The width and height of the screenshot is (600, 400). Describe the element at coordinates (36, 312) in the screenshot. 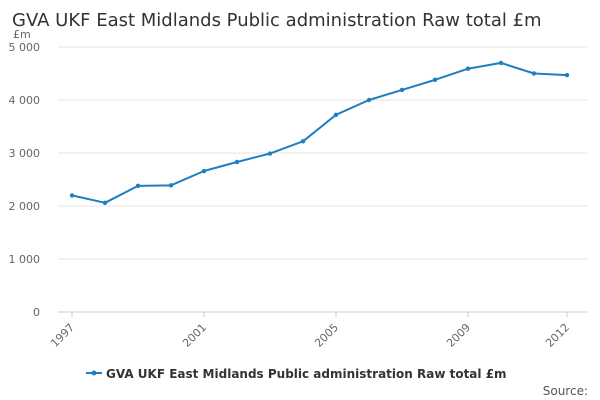

I see `y-tick-label: 0` at that location.